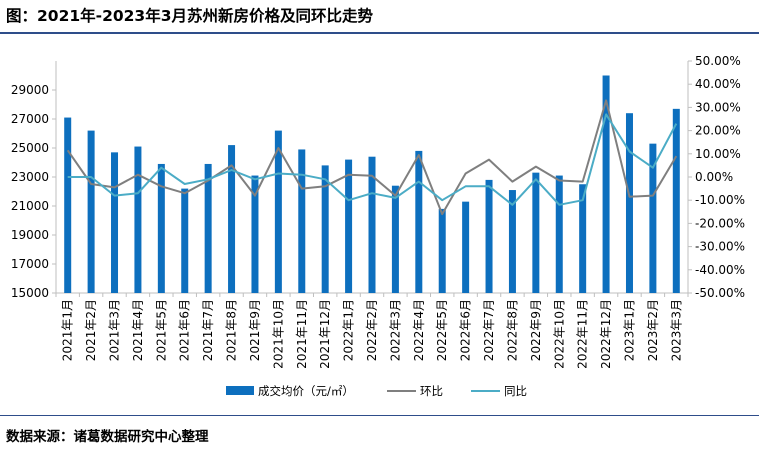 The height and width of the screenshot is (452, 759). What do you see at coordinates (720, 293) in the screenshot?
I see `y-right-tick-label: -50.00%` at bounding box center [720, 293].